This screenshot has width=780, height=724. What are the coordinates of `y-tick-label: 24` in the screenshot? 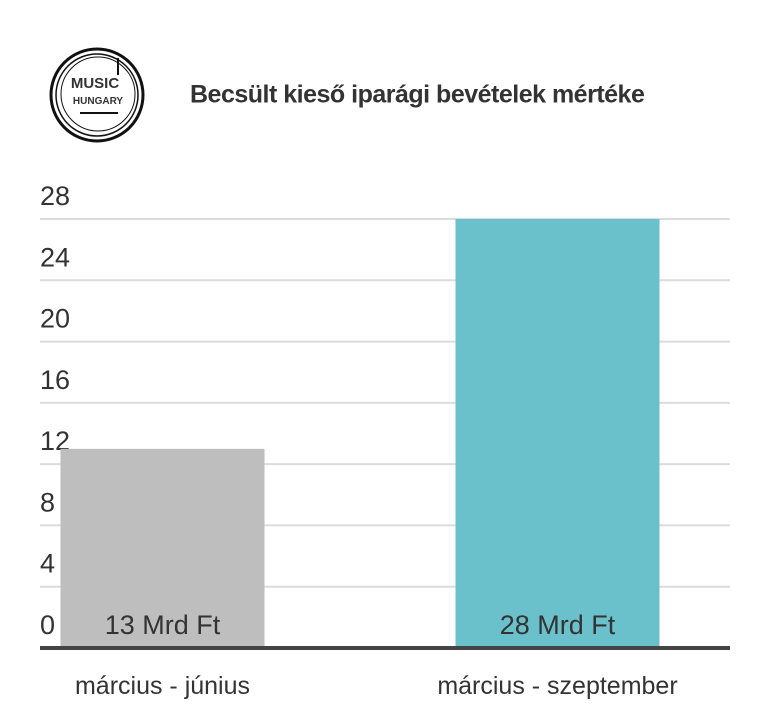 It's located at (55, 257).